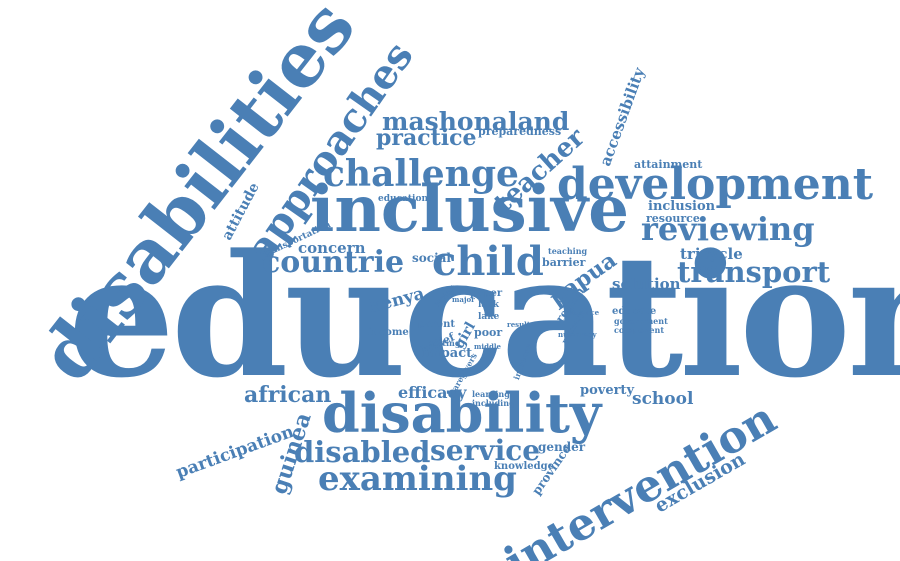 Image resolution: width=900 pixels, height=561 pixels. Describe the element at coordinates (489, 317) in the screenshot. I see `word-lake: lake` at that location.